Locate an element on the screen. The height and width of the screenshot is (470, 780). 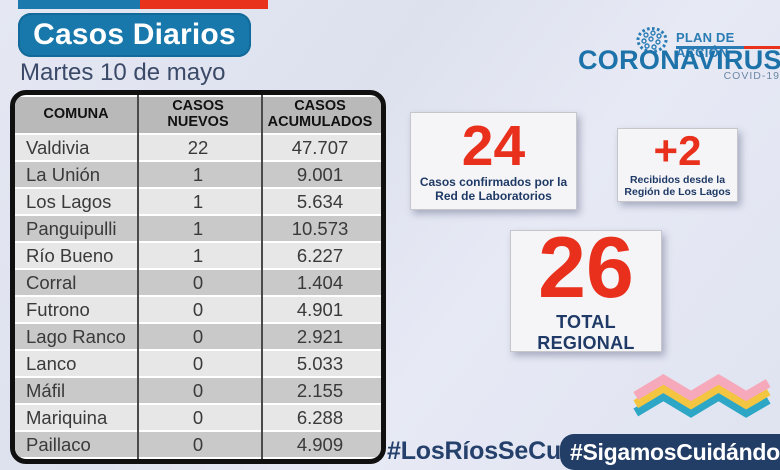
column-header-comuna: COMUNA is located at coordinates (76, 115).